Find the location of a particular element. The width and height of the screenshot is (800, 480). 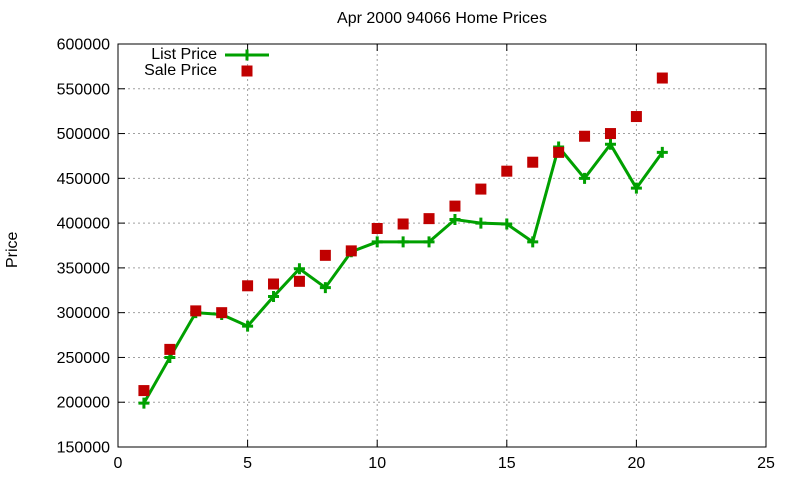

legend-item-list-price: List Price is located at coordinates (195, 55).